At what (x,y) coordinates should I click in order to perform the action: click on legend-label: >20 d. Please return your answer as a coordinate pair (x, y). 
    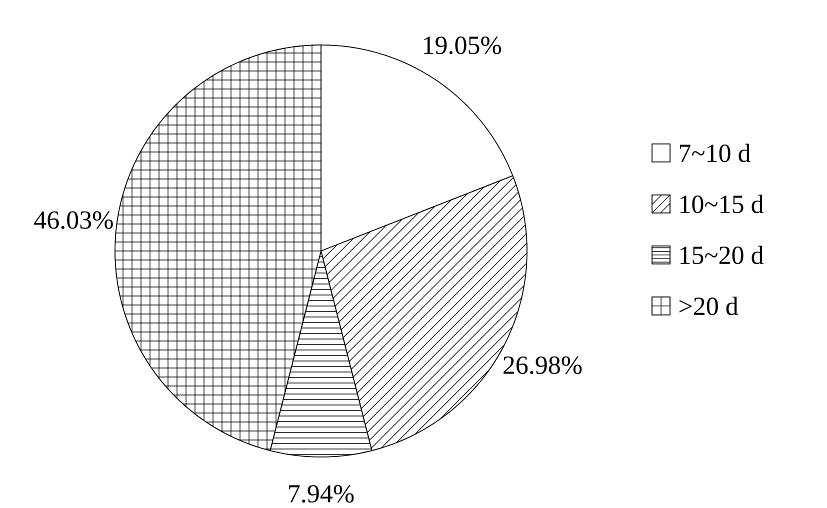
    Looking at the image, I should click on (709, 306).